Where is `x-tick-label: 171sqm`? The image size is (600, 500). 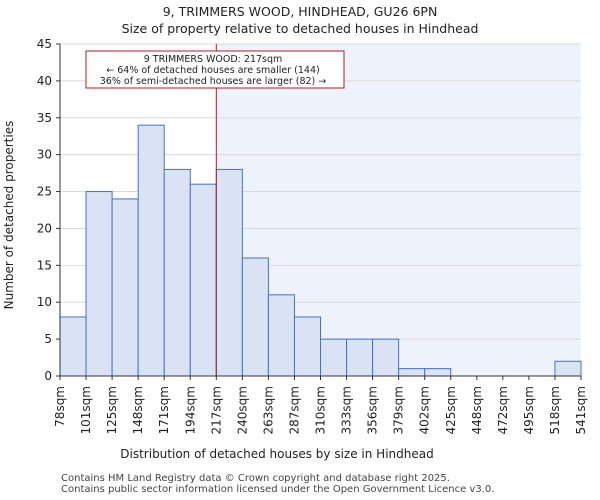
x-tick-label: 171sqm is located at coordinates (164, 410).